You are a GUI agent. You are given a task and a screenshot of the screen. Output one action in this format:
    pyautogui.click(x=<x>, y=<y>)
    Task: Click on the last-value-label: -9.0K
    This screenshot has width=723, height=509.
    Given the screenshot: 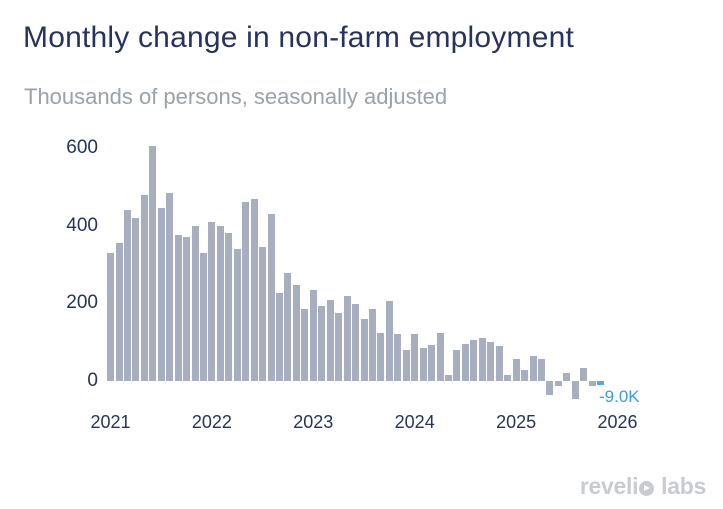 What is the action you would take?
    pyautogui.click(x=619, y=396)
    